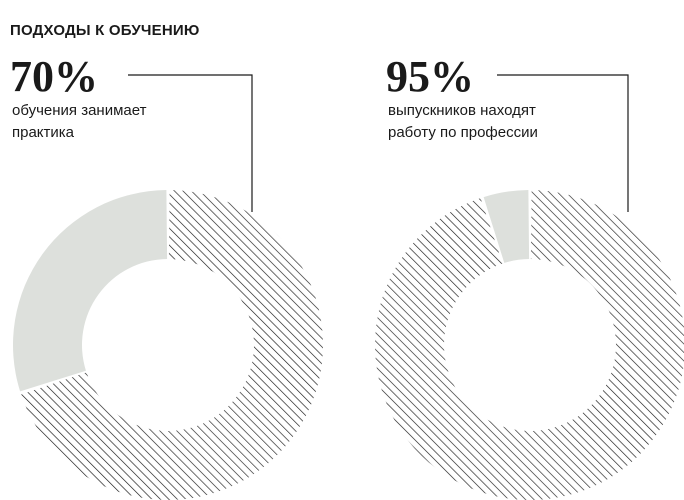  What do you see at coordinates (105, 30) in the screenshot?
I see `chart-heading: ПОДХОДЫ К ОБУЧЕНИЮ` at bounding box center [105, 30].